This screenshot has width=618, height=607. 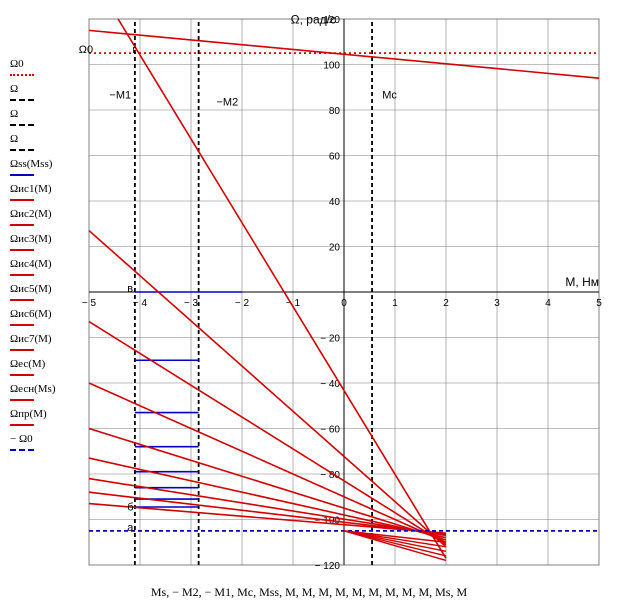 I want to click on annotation-label: в, so click(x=130, y=289).